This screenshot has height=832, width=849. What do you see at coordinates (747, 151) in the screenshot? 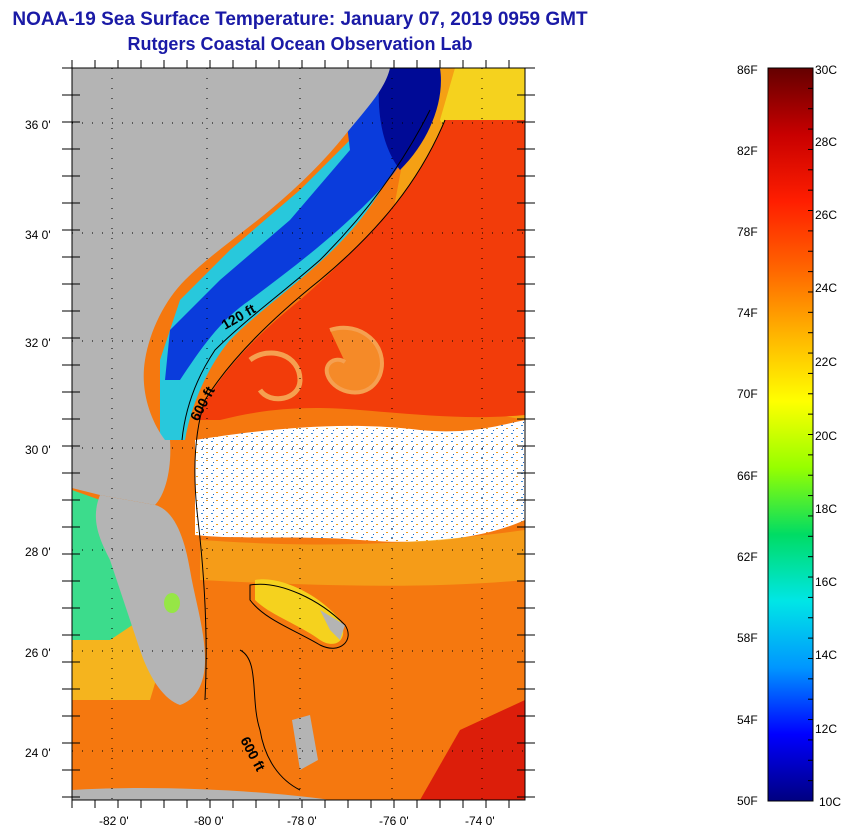
I see `f-label-82: 82F` at bounding box center [747, 151].